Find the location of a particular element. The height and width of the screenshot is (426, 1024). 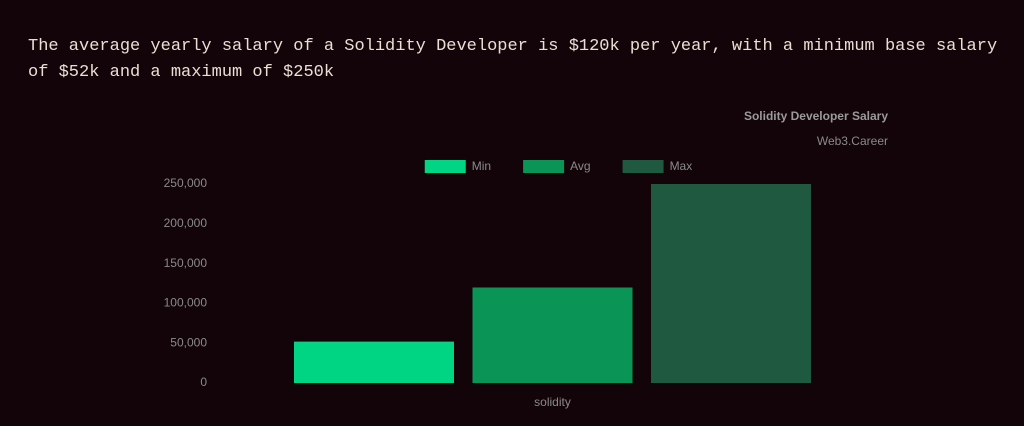

y-tick-label: 150,000 is located at coordinates (186, 263).